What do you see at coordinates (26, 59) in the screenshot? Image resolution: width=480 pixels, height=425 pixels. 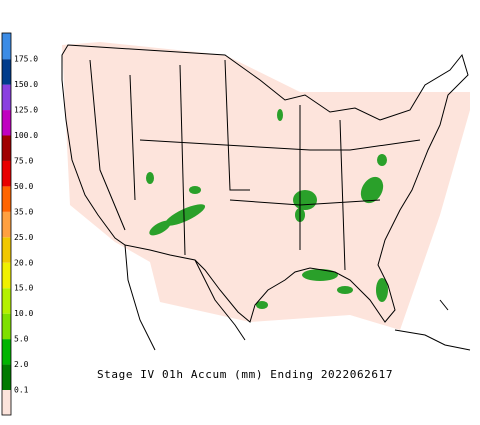 I see `legend-label: 175.0` at bounding box center [26, 59].